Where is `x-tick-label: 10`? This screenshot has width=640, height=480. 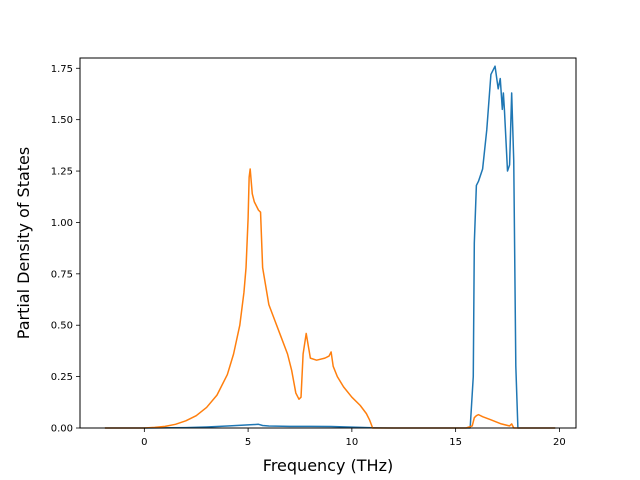 x-tick-label: 10 is located at coordinates (351, 442).